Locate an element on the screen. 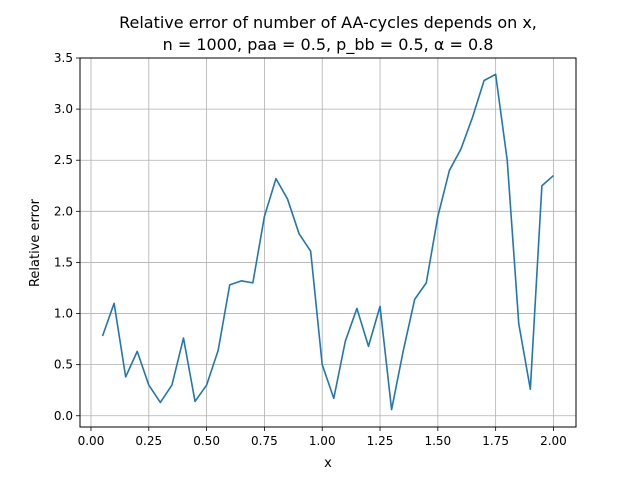  y-tick-label: 2.0 is located at coordinates (63, 211).